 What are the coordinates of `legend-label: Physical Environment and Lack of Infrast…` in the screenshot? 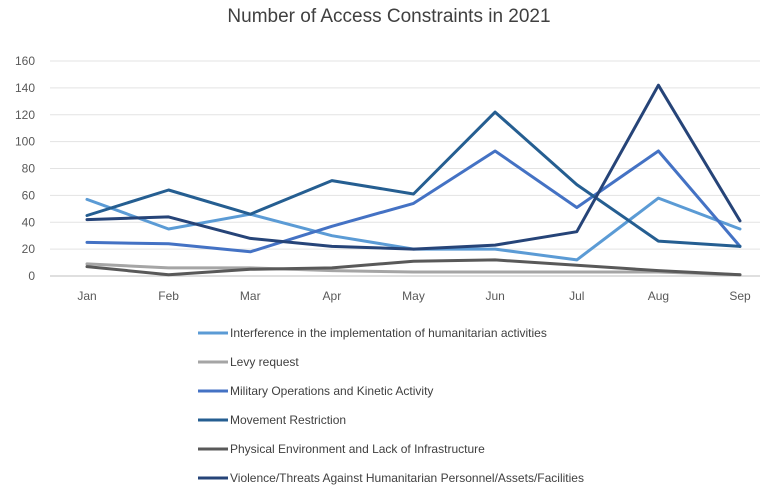 It's located at (357, 449).